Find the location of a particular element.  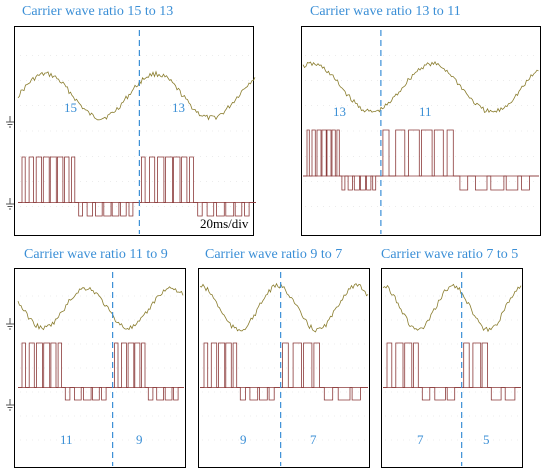

ratio-after-label: 11 is located at coordinates (425, 111).